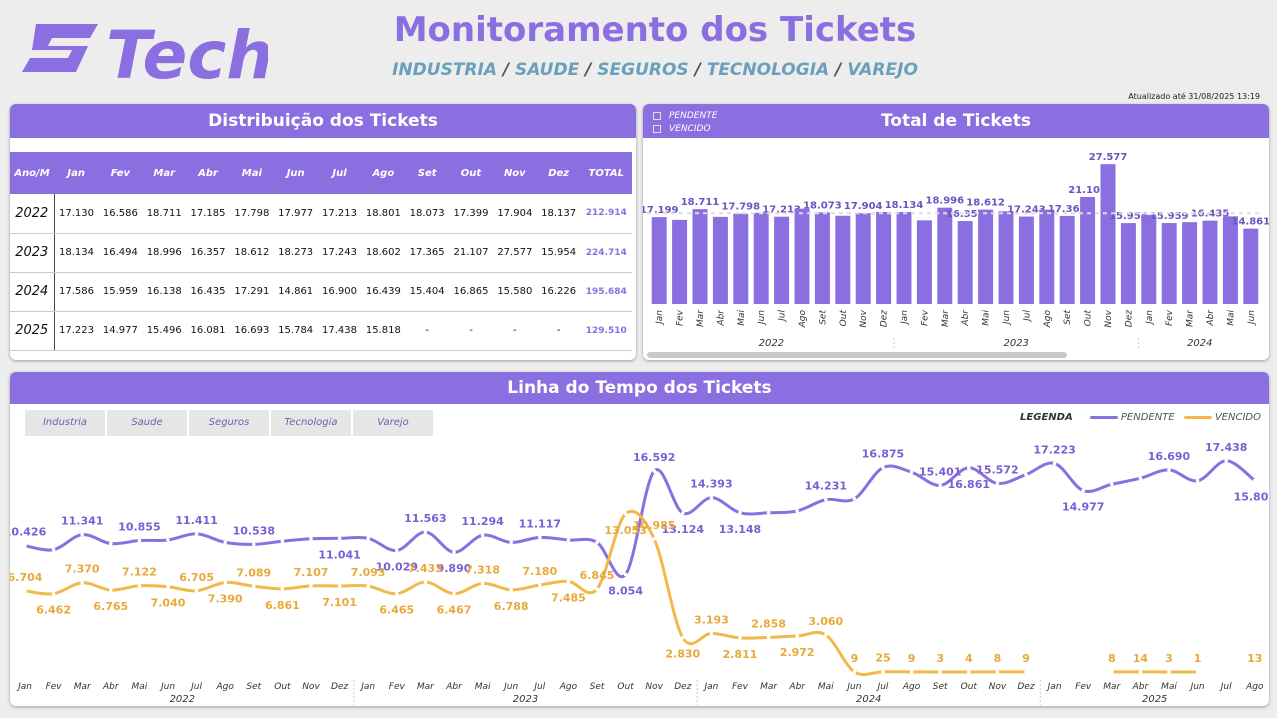 The image size is (1277, 718). What do you see at coordinates (855, 658) in the screenshot?
I see `vencido-label: 9` at bounding box center [855, 658].